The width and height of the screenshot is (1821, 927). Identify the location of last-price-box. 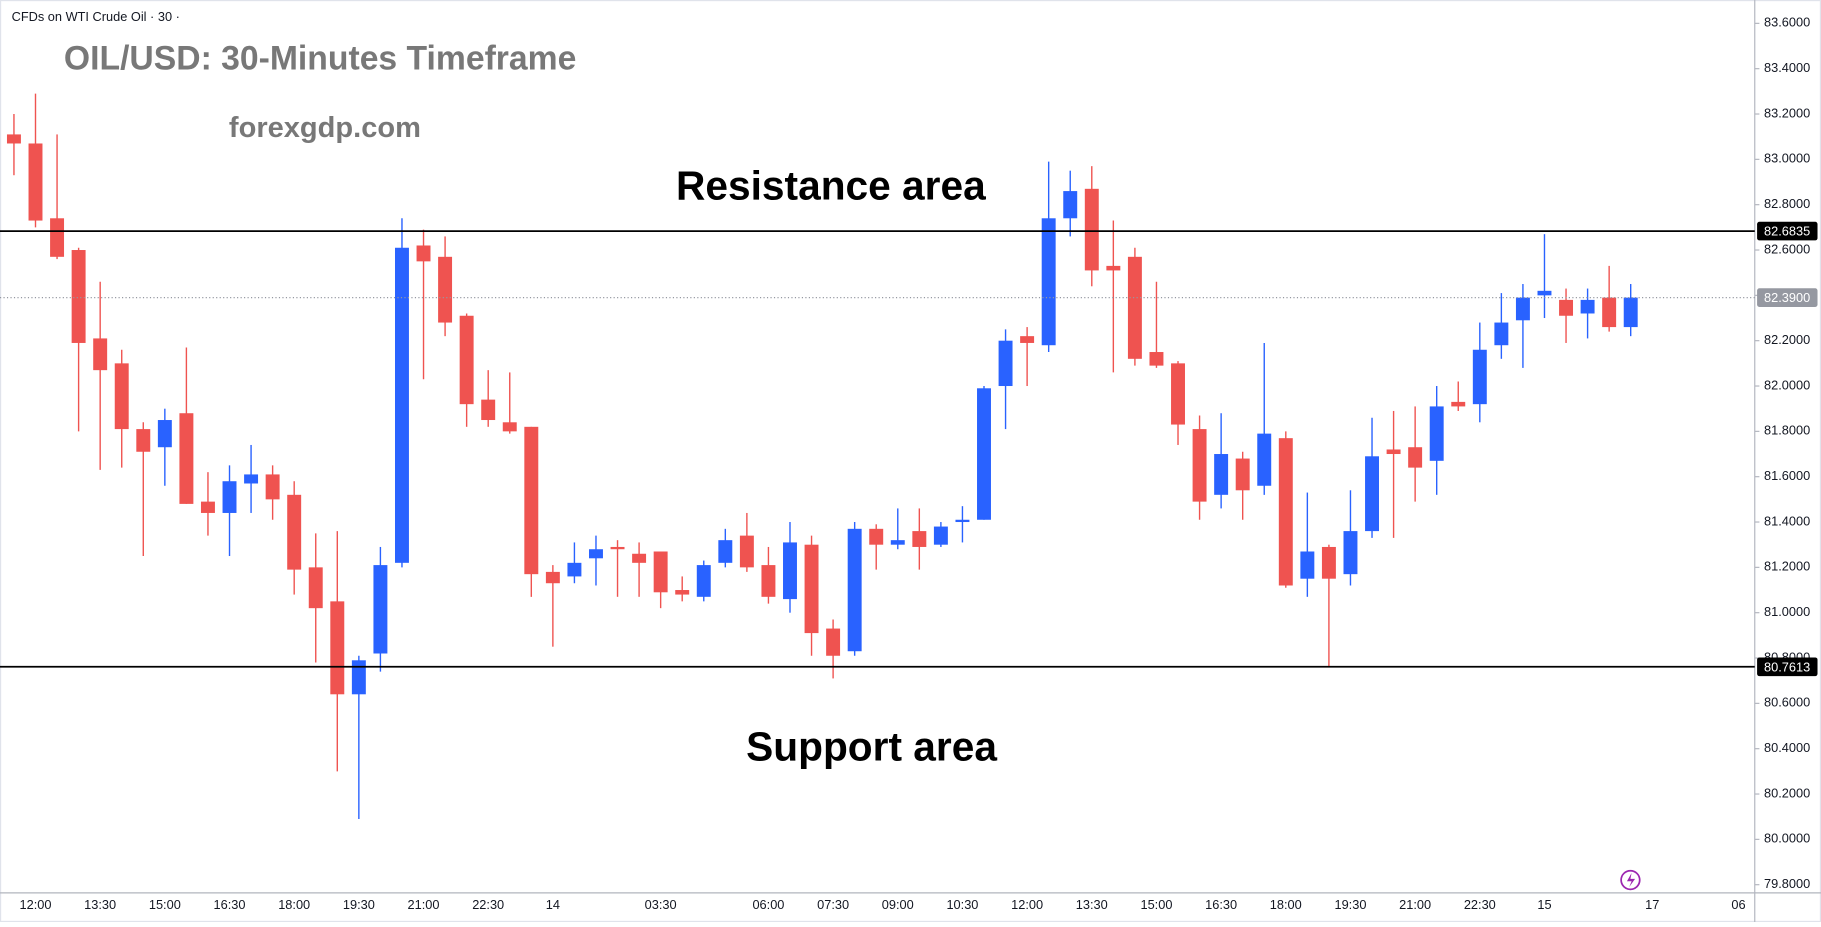
(1787, 297).